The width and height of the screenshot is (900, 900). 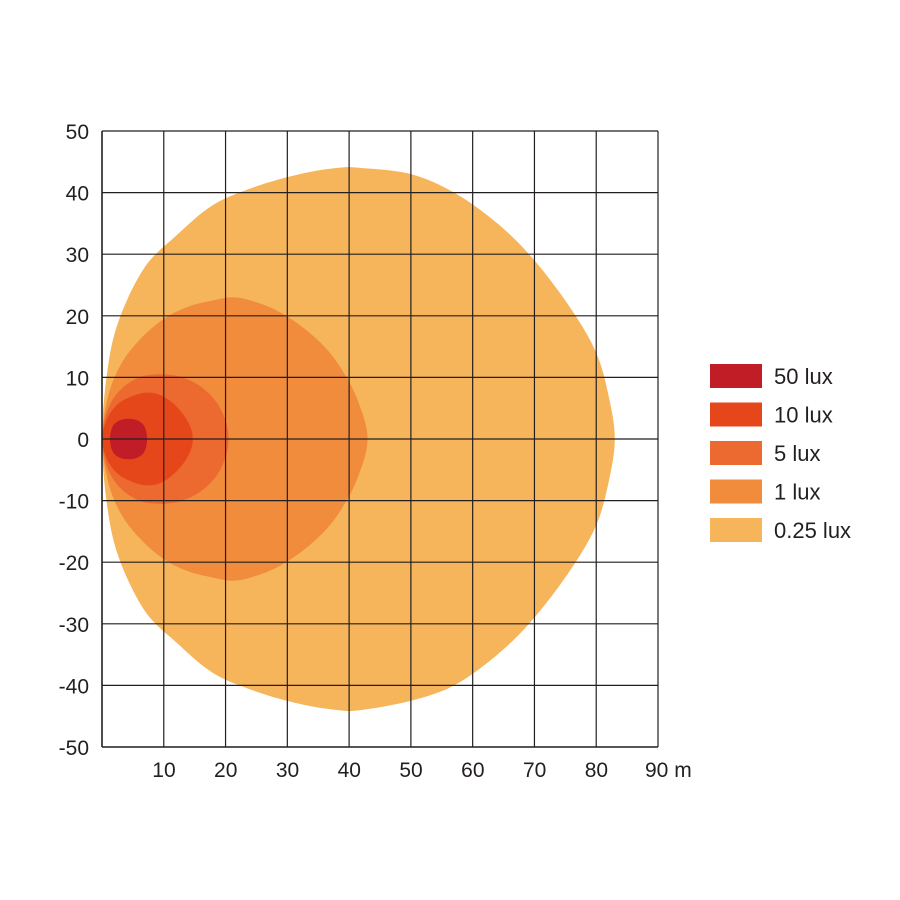 I want to click on legend-label: 50 lux, so click(x=803, y=376).